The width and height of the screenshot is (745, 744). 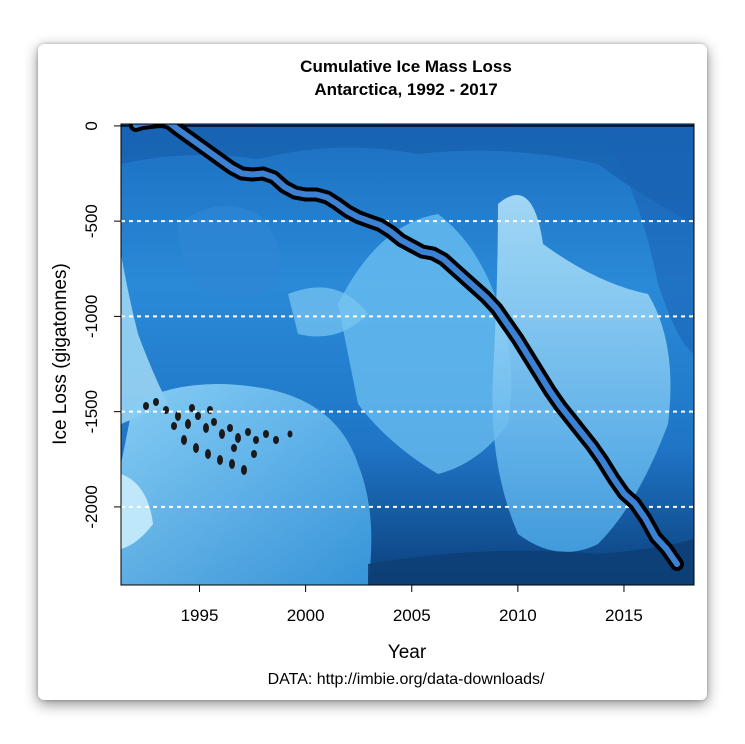 I want to click on penguins-illustration, so click(x=218, y=436).